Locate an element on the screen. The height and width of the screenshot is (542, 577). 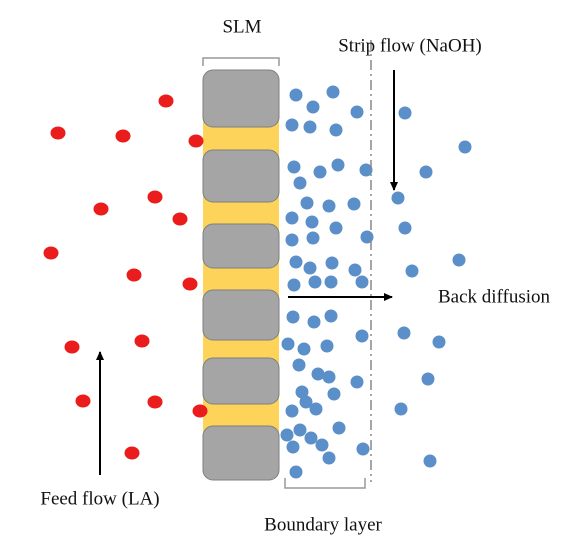
membrane-bracket is located at coordinates (241, 61).